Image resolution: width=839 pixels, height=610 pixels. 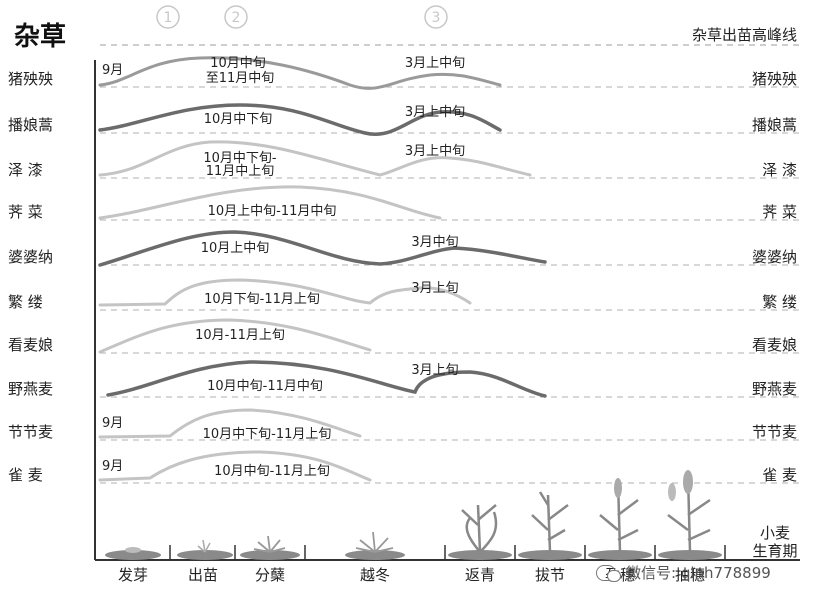 I want to click on stage-ticks, so click(x=447, y=552).